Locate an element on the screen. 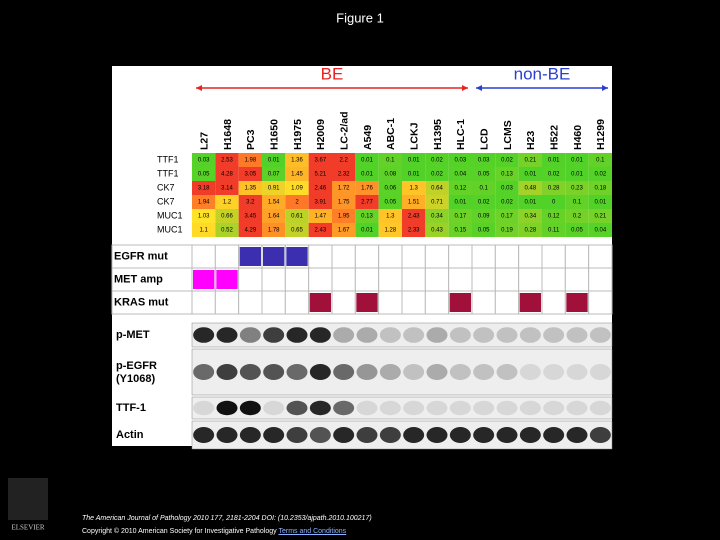 The image size is (720, 540). terms-link: Terms and Conditions is located at coordinates (312, 531).